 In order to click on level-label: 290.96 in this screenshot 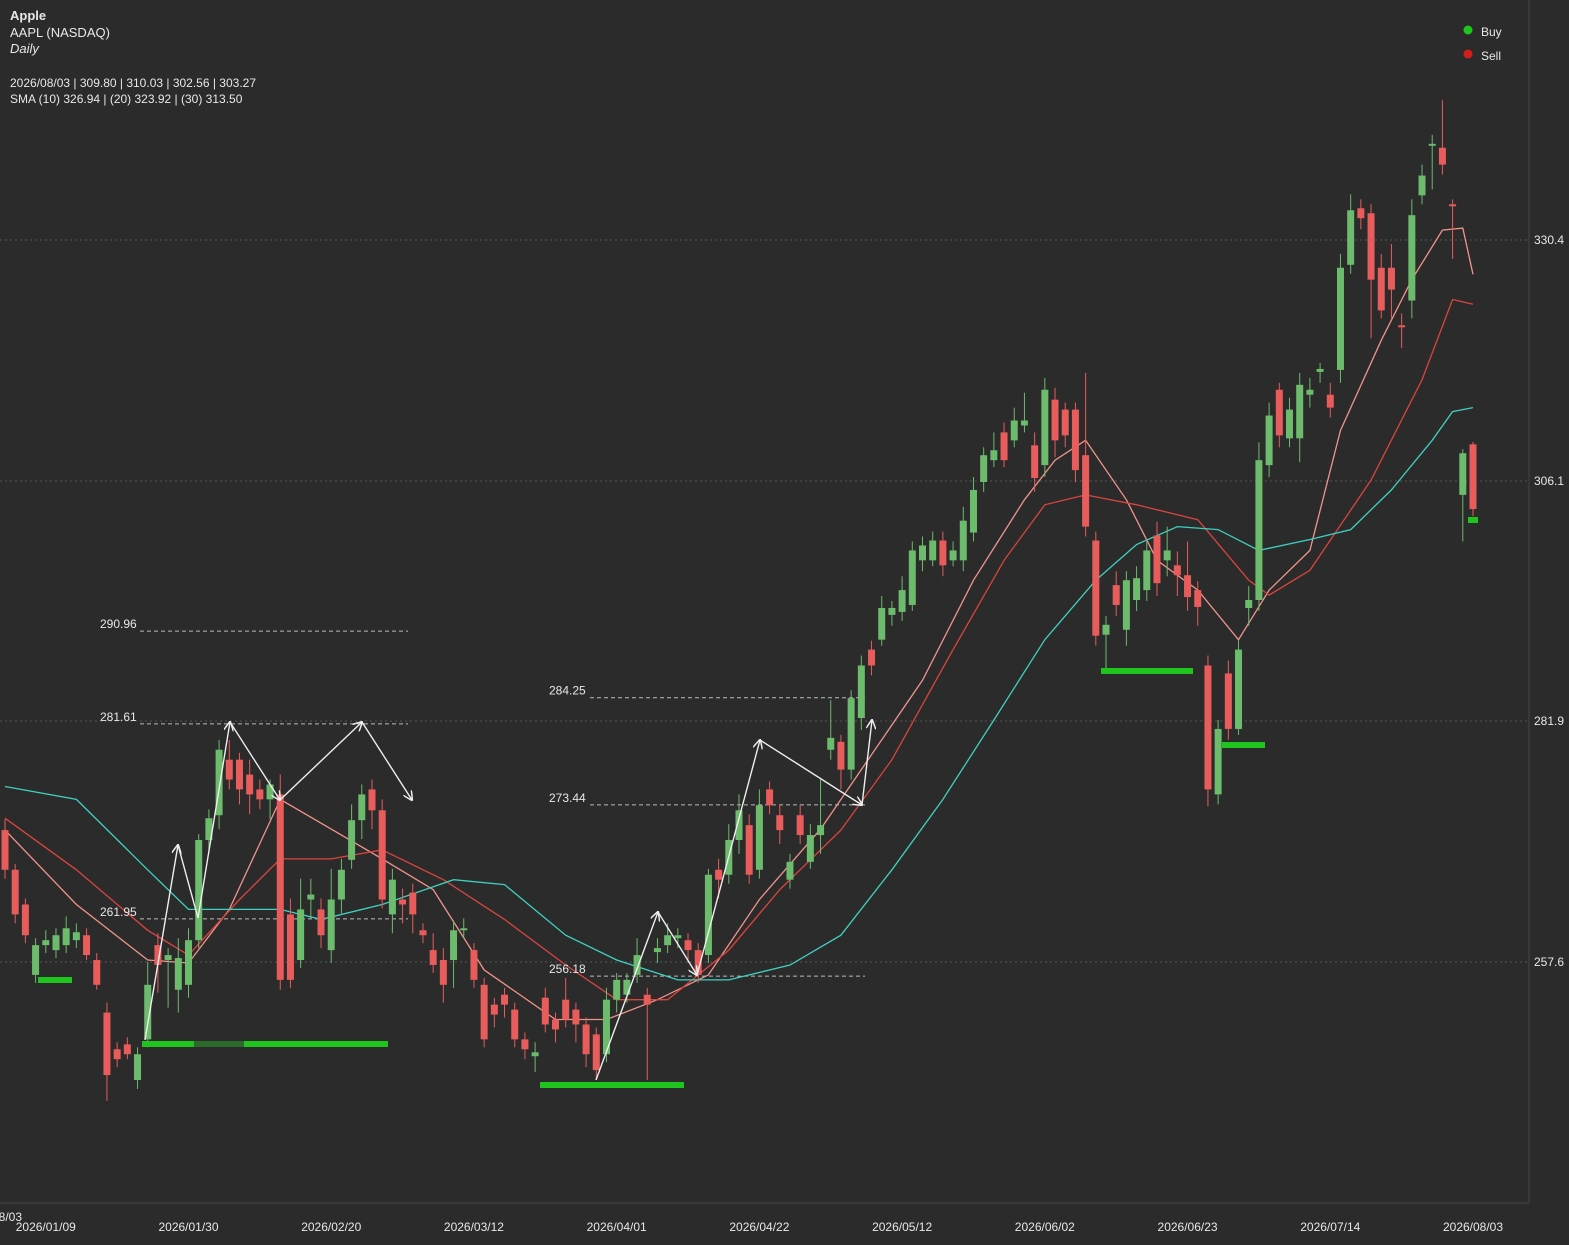, I will do `click(118, 624)`.